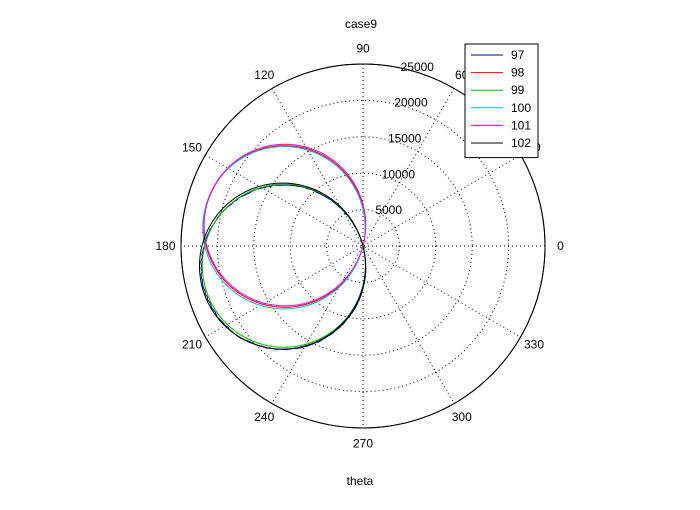 The height and width of the screenshot is (510, 700). What do you see at coordinates (518, 55) in the screenshot?
I see `legend-label-97: 97` at bounding box center [518, 55].